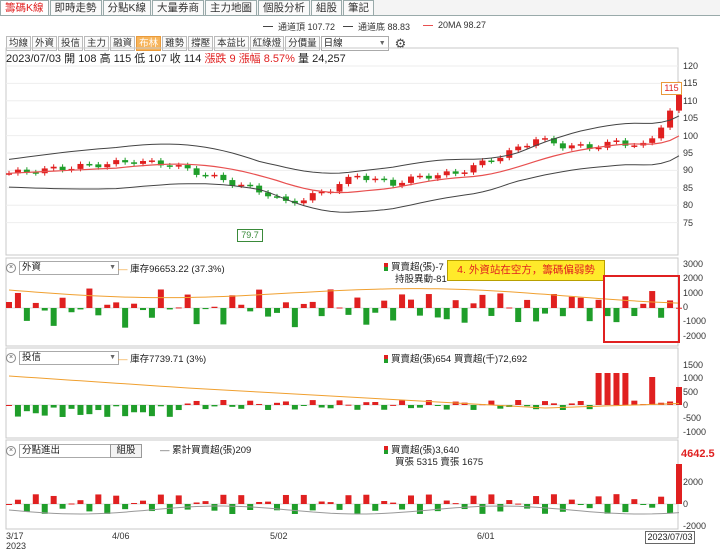 This screenshot has height=551, width=720. I want to click on panel-foreign-select: 外資 ▼, so click(69, 268).